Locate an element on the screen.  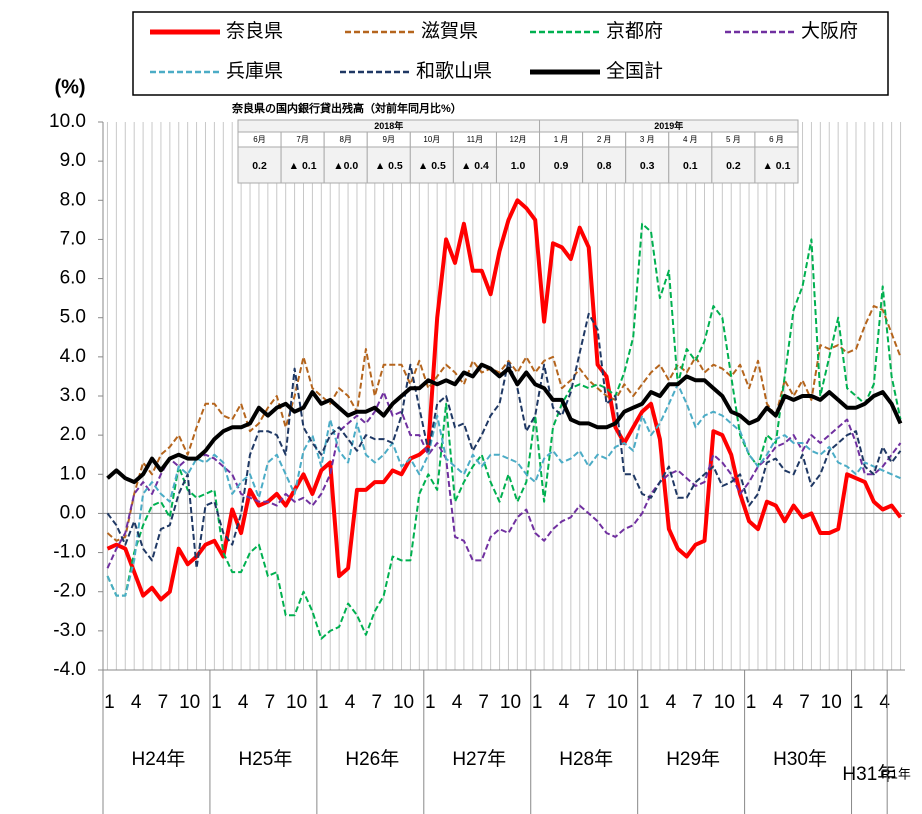
table-month: 8月 is located at coordinates (345, 139).